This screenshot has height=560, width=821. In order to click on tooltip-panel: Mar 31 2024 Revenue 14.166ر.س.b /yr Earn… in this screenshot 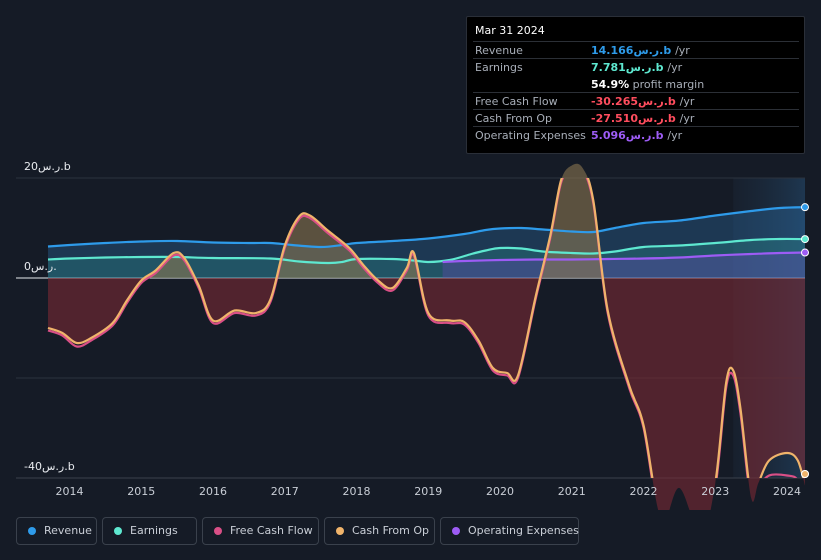, I will do `click(635, 85)`.